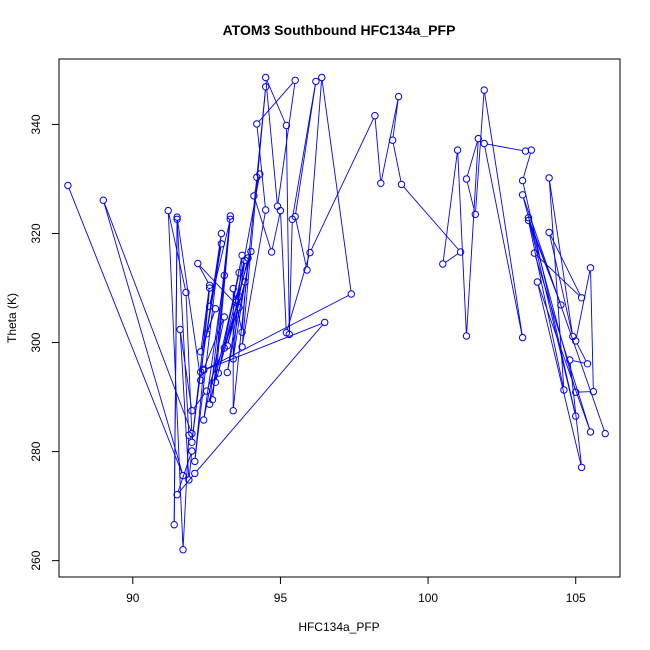 The image size is (650, 650). What do you see at coordinates (36, 342) in the screenshot?
I see `y-tick-label: 300` at bounding box center [36, 342].